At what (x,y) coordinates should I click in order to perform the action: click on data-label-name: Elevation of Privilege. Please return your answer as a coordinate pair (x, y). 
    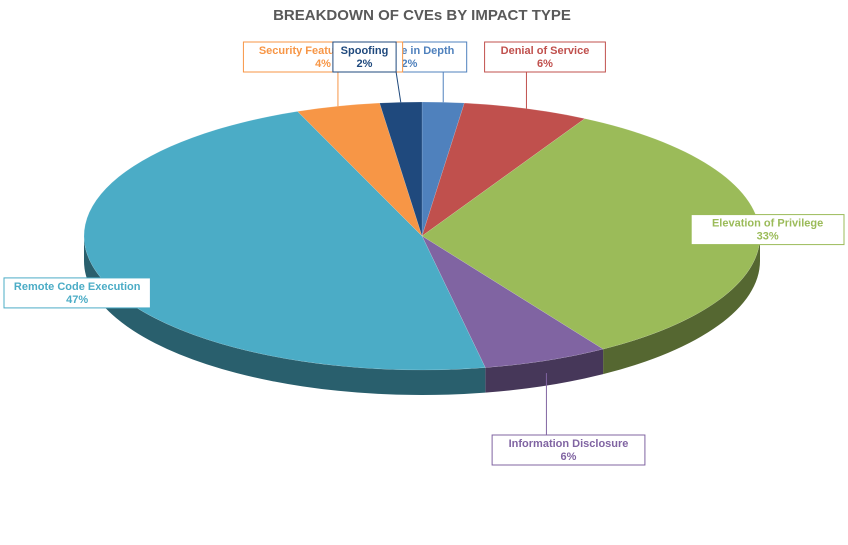
    Looking at the image, I should click on (767, 224).